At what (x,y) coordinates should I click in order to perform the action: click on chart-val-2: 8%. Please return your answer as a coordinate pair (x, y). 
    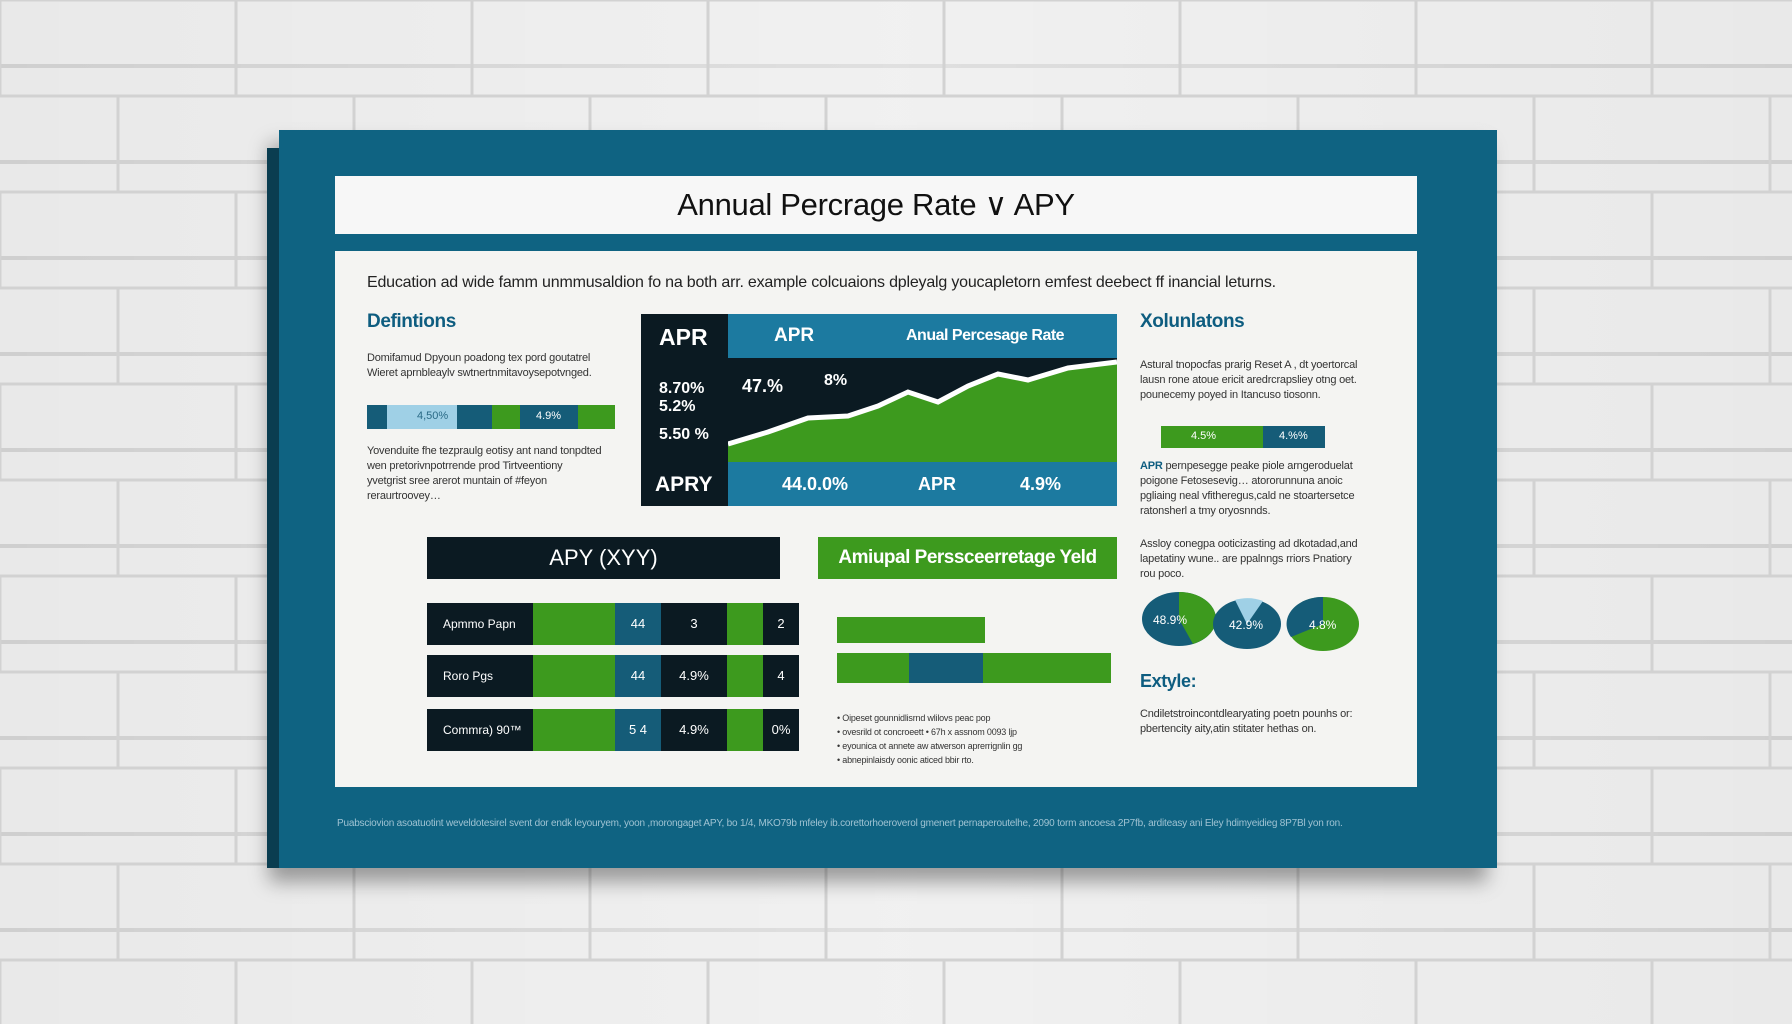
    Looking at the image, I should click on (836, 380).